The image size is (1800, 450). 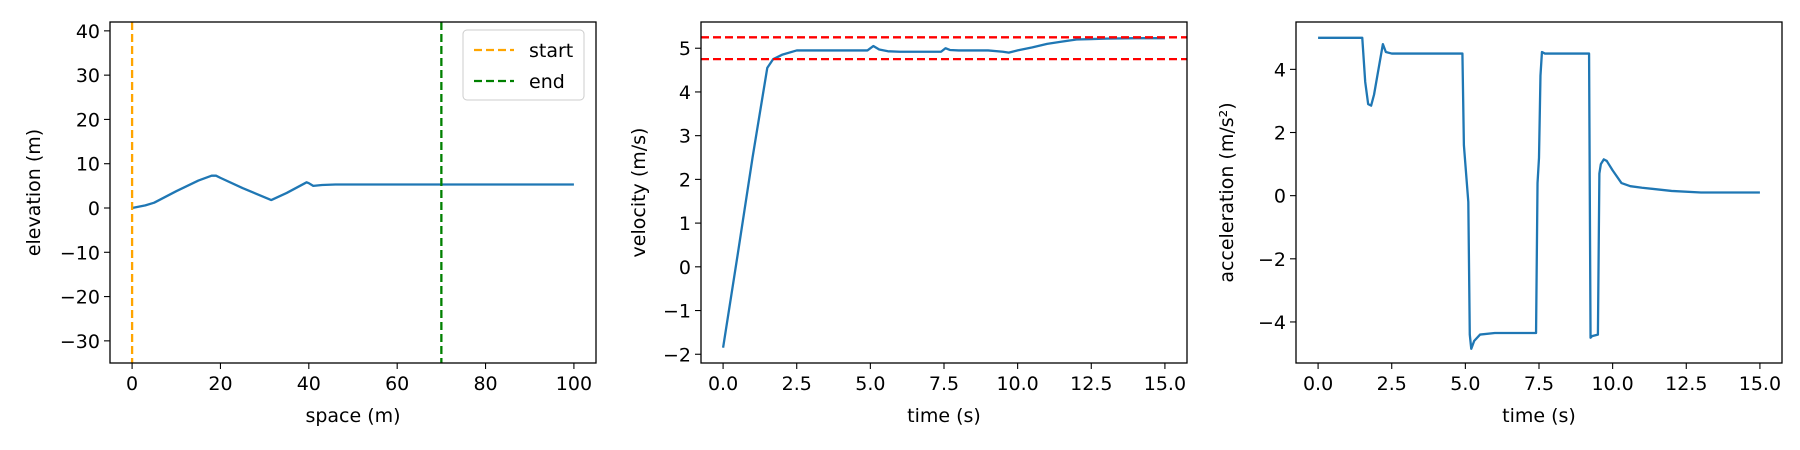 What do you see at coordinates (88, 32) in the screenshot?
I see `y-tick-label: 40` at bounding box center [88, 32].